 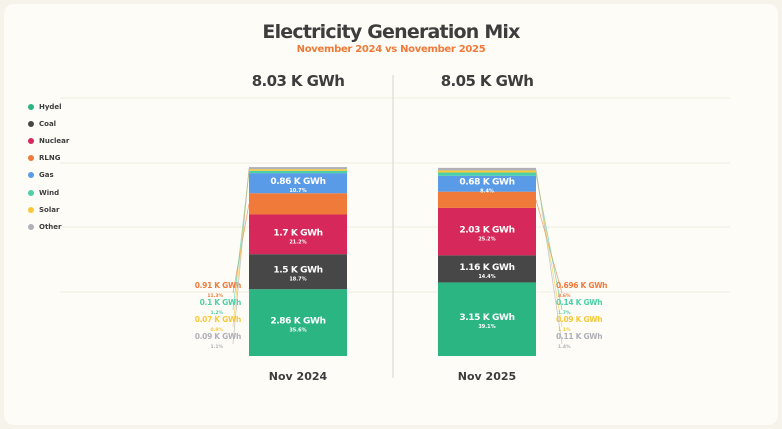 What do you see at coordinates (564, 347) in the screenshot?
I see `external-percent-label: 1.4%` at bounding box center [564, 347].